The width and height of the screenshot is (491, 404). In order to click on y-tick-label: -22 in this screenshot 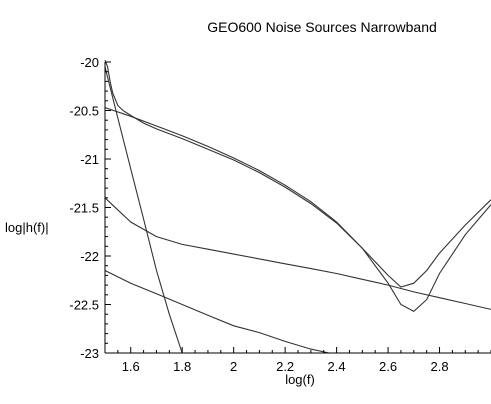, I will do `click(89, 256)`.